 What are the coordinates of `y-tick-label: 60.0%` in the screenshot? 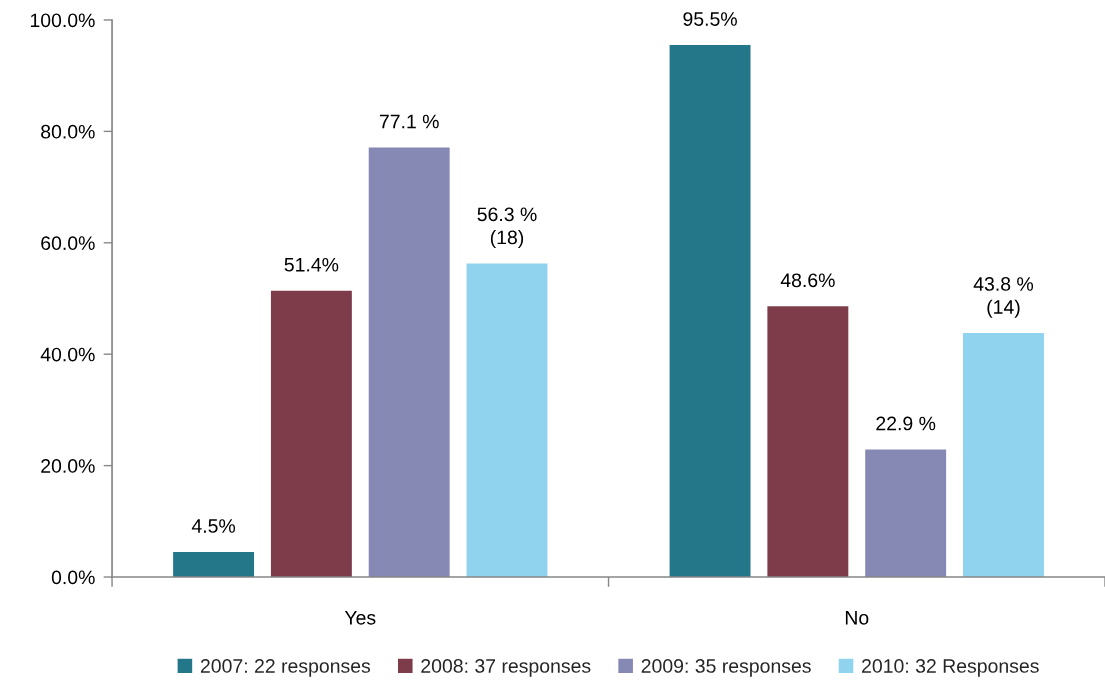 It's located at (68, 243).